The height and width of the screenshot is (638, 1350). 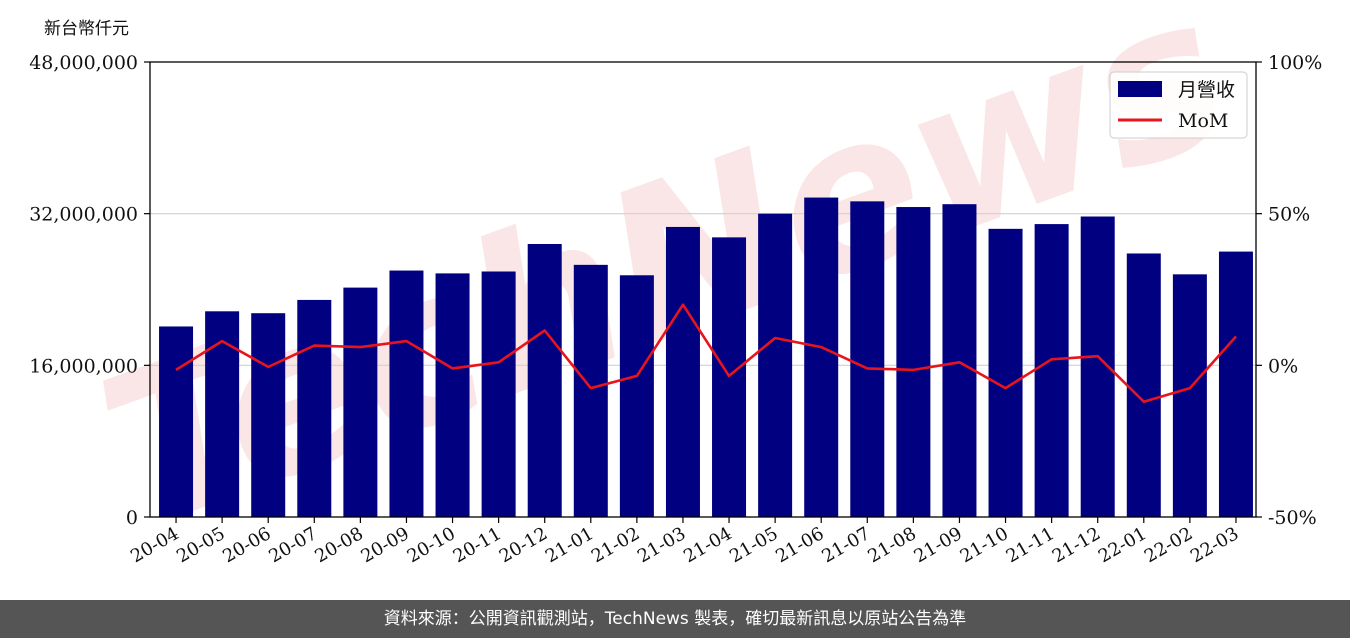 What do you see at coordinates (1203, 121) in the screenshot?
I see `legend-label-mom: MoM` at bounding box center [1203, 121].